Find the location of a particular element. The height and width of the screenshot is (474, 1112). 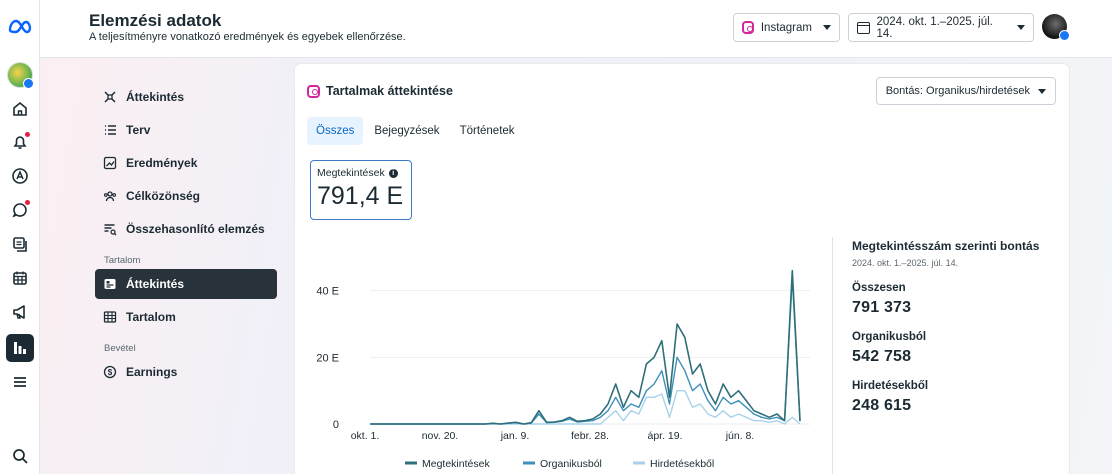

nav-item-content: Tartalom is located at coordinates (186, 317).